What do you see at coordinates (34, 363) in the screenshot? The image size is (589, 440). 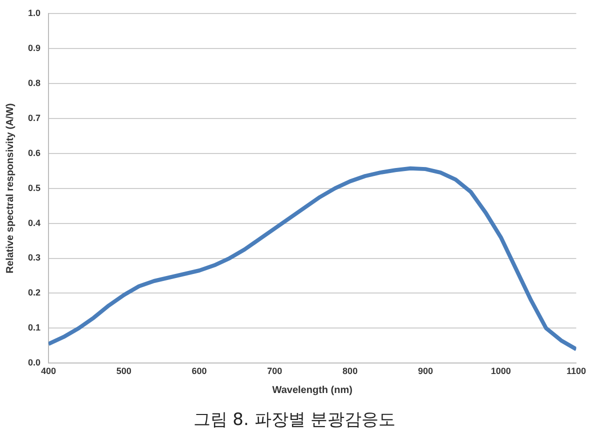 I see `text: 0.0` at bounding box center [34, 363].